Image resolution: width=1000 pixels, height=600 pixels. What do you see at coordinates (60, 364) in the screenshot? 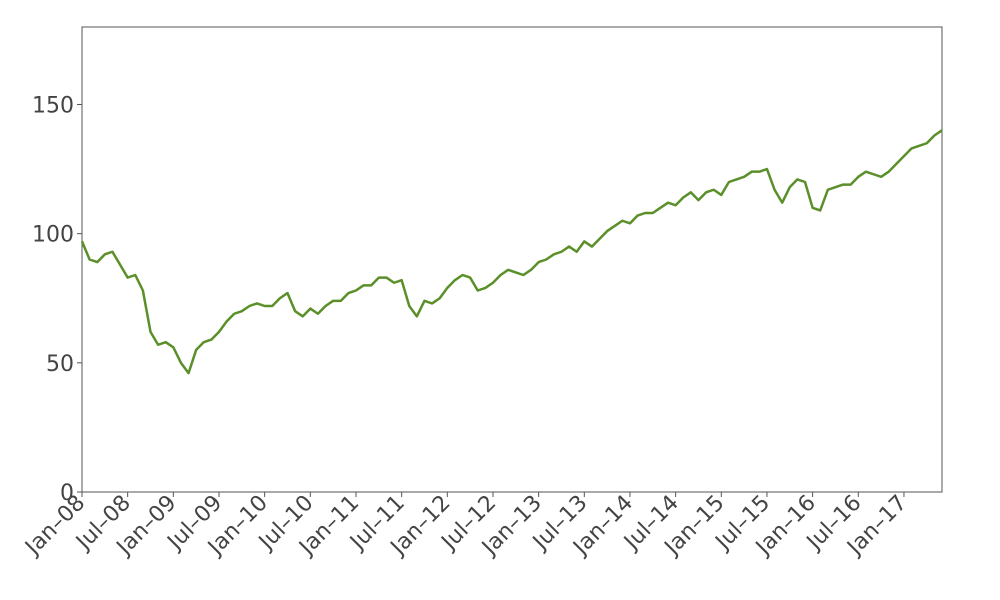
I see `y-tick-label: 50` at bounding box center [60, 364].